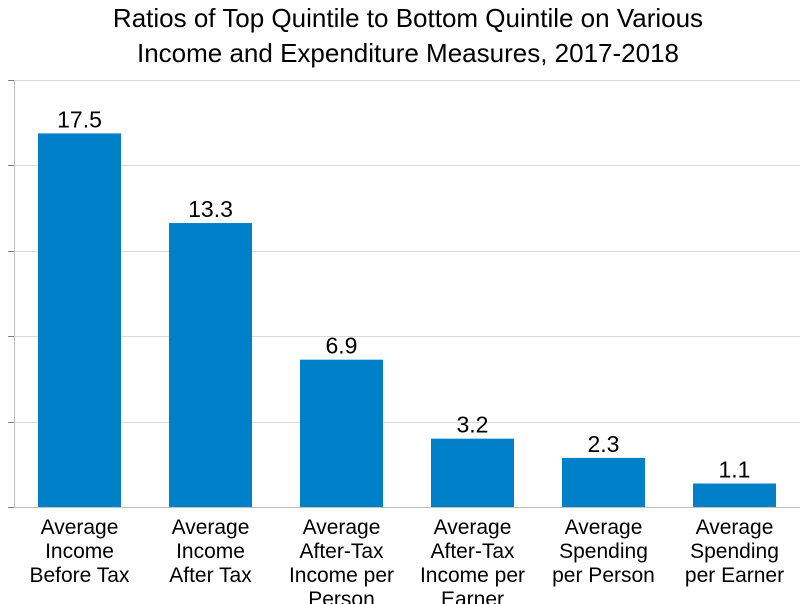 This screenshot has width=800, height=604. I want to click on category-label: Average Spending per Person, so click(603, 551).